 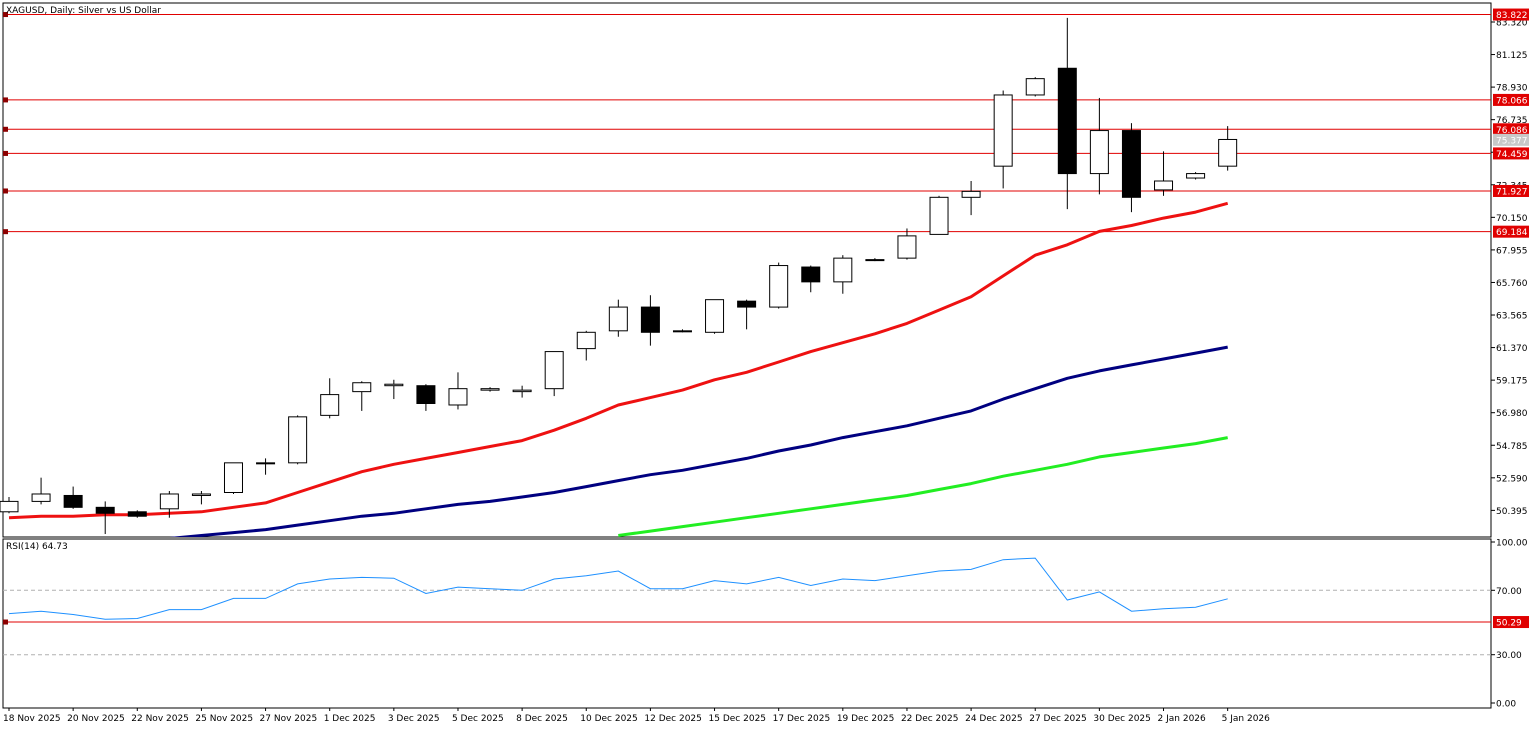 I want to click on current-price-label: 75.377, so click(x=1512, y=141).